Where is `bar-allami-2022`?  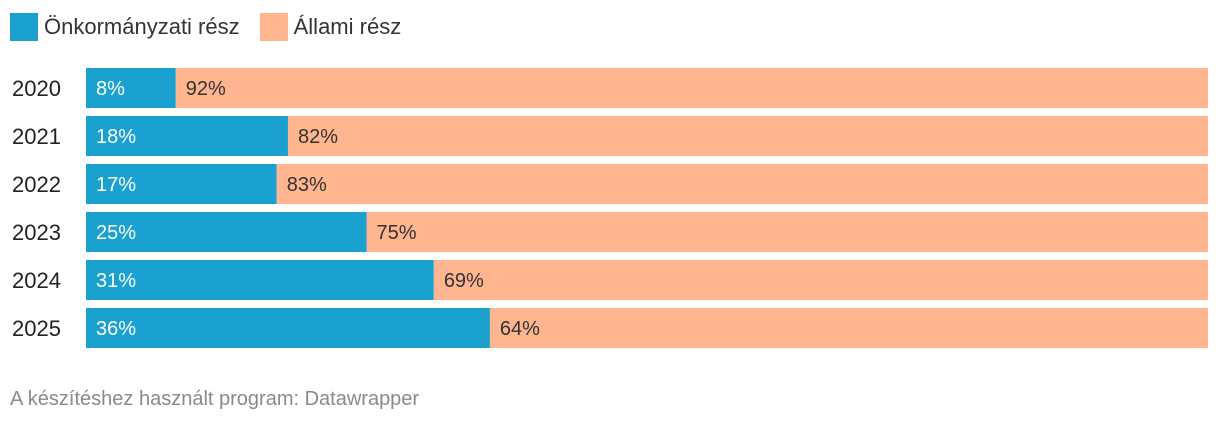 bar-allami-2022 is located at coordinates (742, 184).